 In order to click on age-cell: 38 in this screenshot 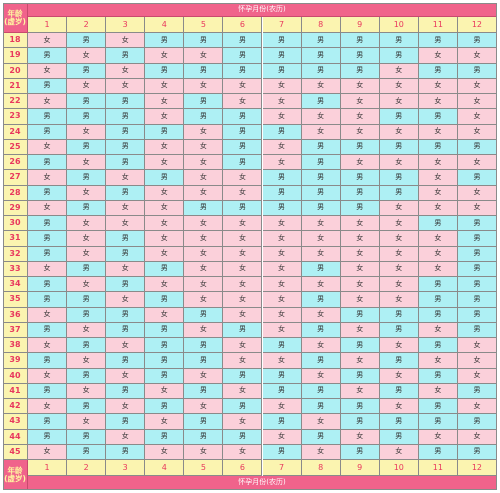, I will do `click(15, 346)`.